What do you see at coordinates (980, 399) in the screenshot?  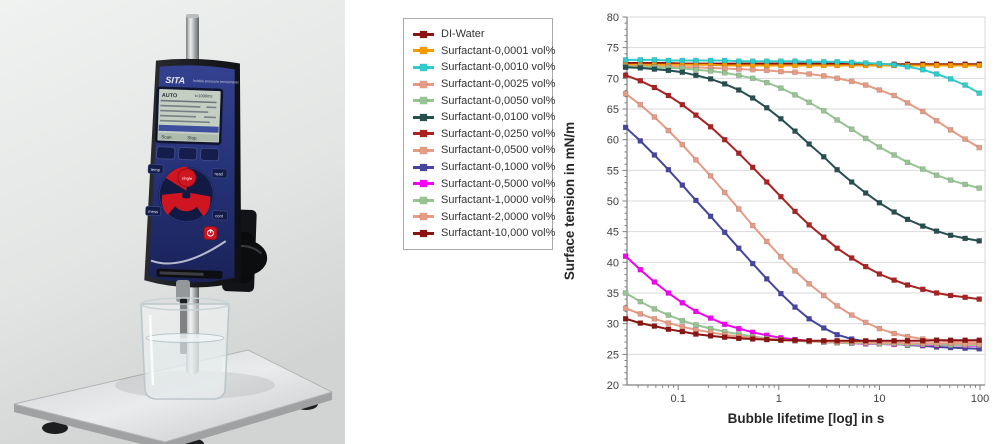 I see `x-tick-label: 100` at bounding box center [980, 399].